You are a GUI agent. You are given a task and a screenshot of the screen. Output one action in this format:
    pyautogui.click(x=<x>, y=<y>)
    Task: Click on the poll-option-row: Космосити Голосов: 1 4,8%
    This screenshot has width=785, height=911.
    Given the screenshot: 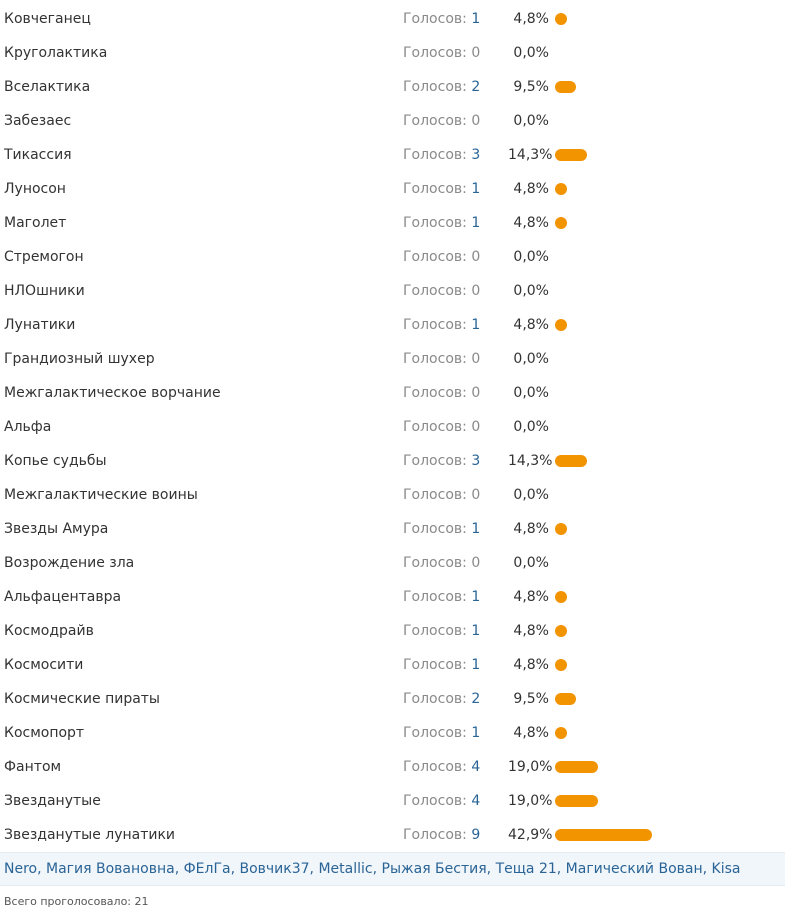 What is the action you would take?
    pyautogui.click(x=392, y=663)
    